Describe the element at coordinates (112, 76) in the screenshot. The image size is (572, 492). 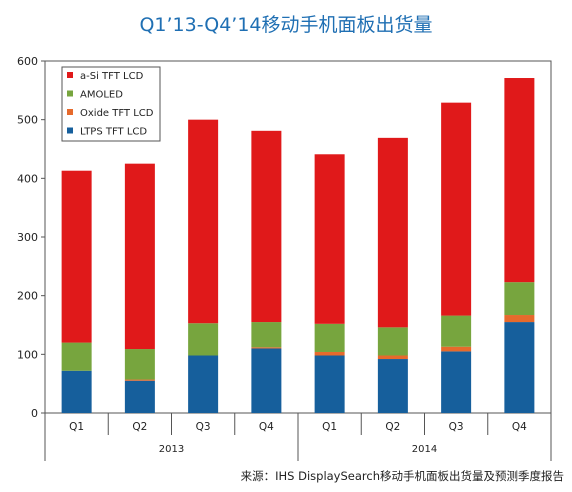
I see `legend-label: a-Si TFT LCD` at that location.